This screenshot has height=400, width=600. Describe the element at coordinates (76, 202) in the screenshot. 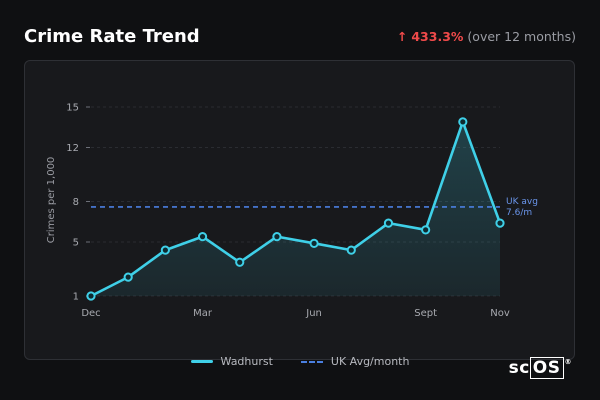

I see `y-tick-label-2: 8` at that location.